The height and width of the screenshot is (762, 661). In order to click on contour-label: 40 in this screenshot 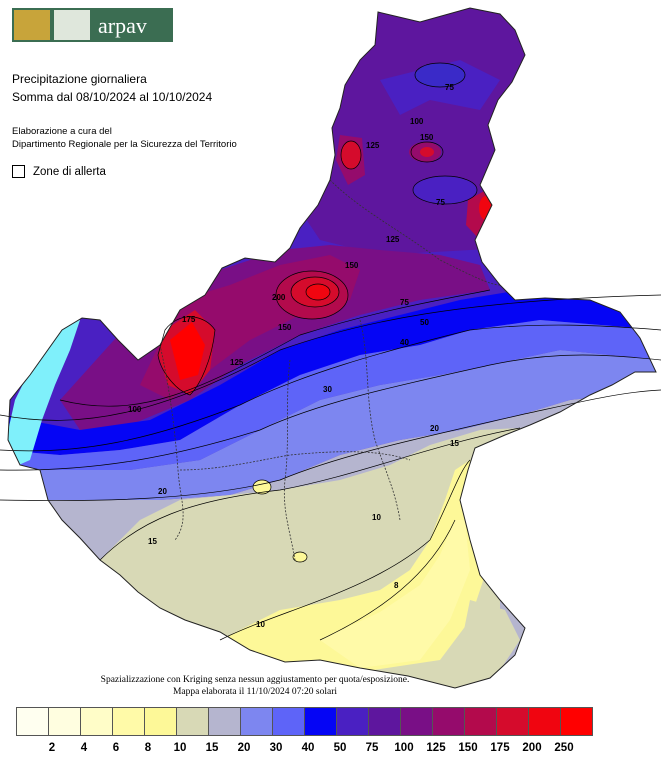, I will do `click(404, 342)`.